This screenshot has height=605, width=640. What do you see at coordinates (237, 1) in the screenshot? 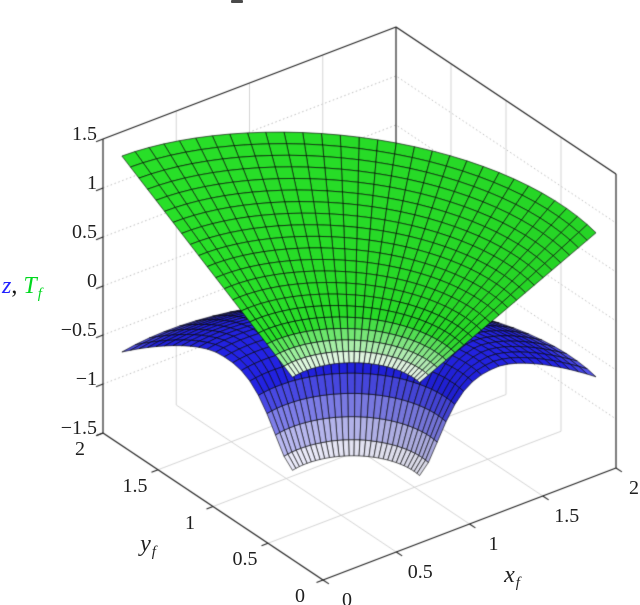
I see `cropped-title-fragment` at bounding box center [237, 1].